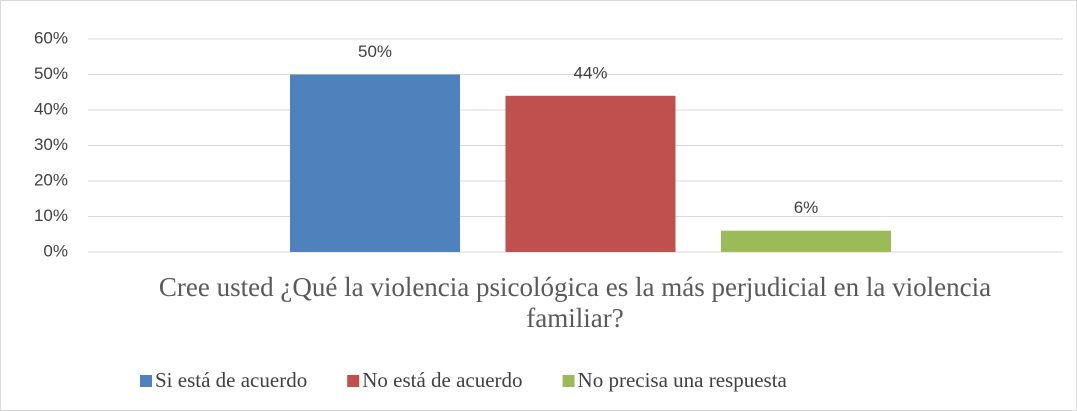  Describe the element at coordinates (51, 179) in the screenshot. I see `y-tick-label: 20%` at that location.